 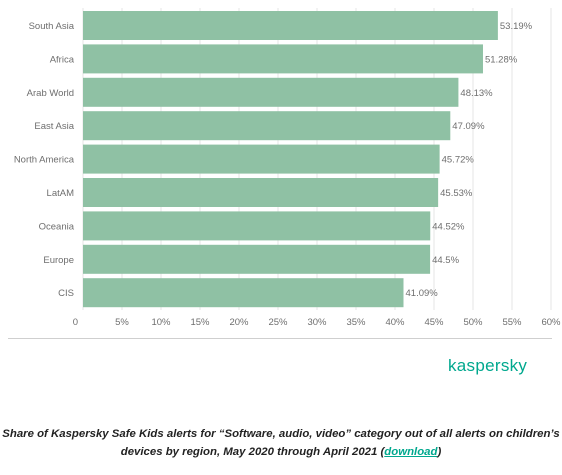 I want to click on category-label: CIS, so click(x=66, y=293).